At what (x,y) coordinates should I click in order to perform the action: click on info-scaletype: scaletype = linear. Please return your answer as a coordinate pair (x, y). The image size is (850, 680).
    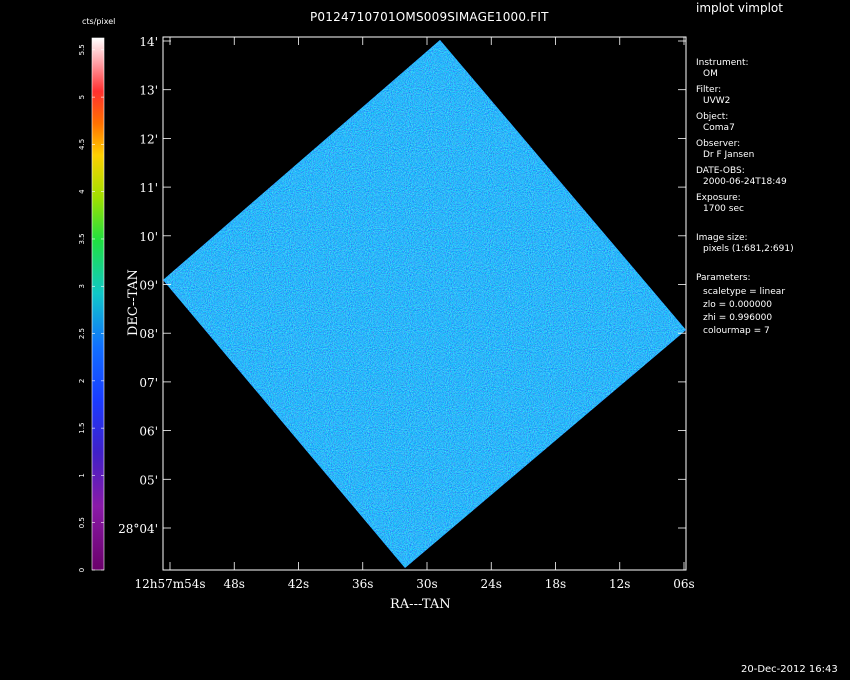
    Looking at the image, I should click on (744, 292).